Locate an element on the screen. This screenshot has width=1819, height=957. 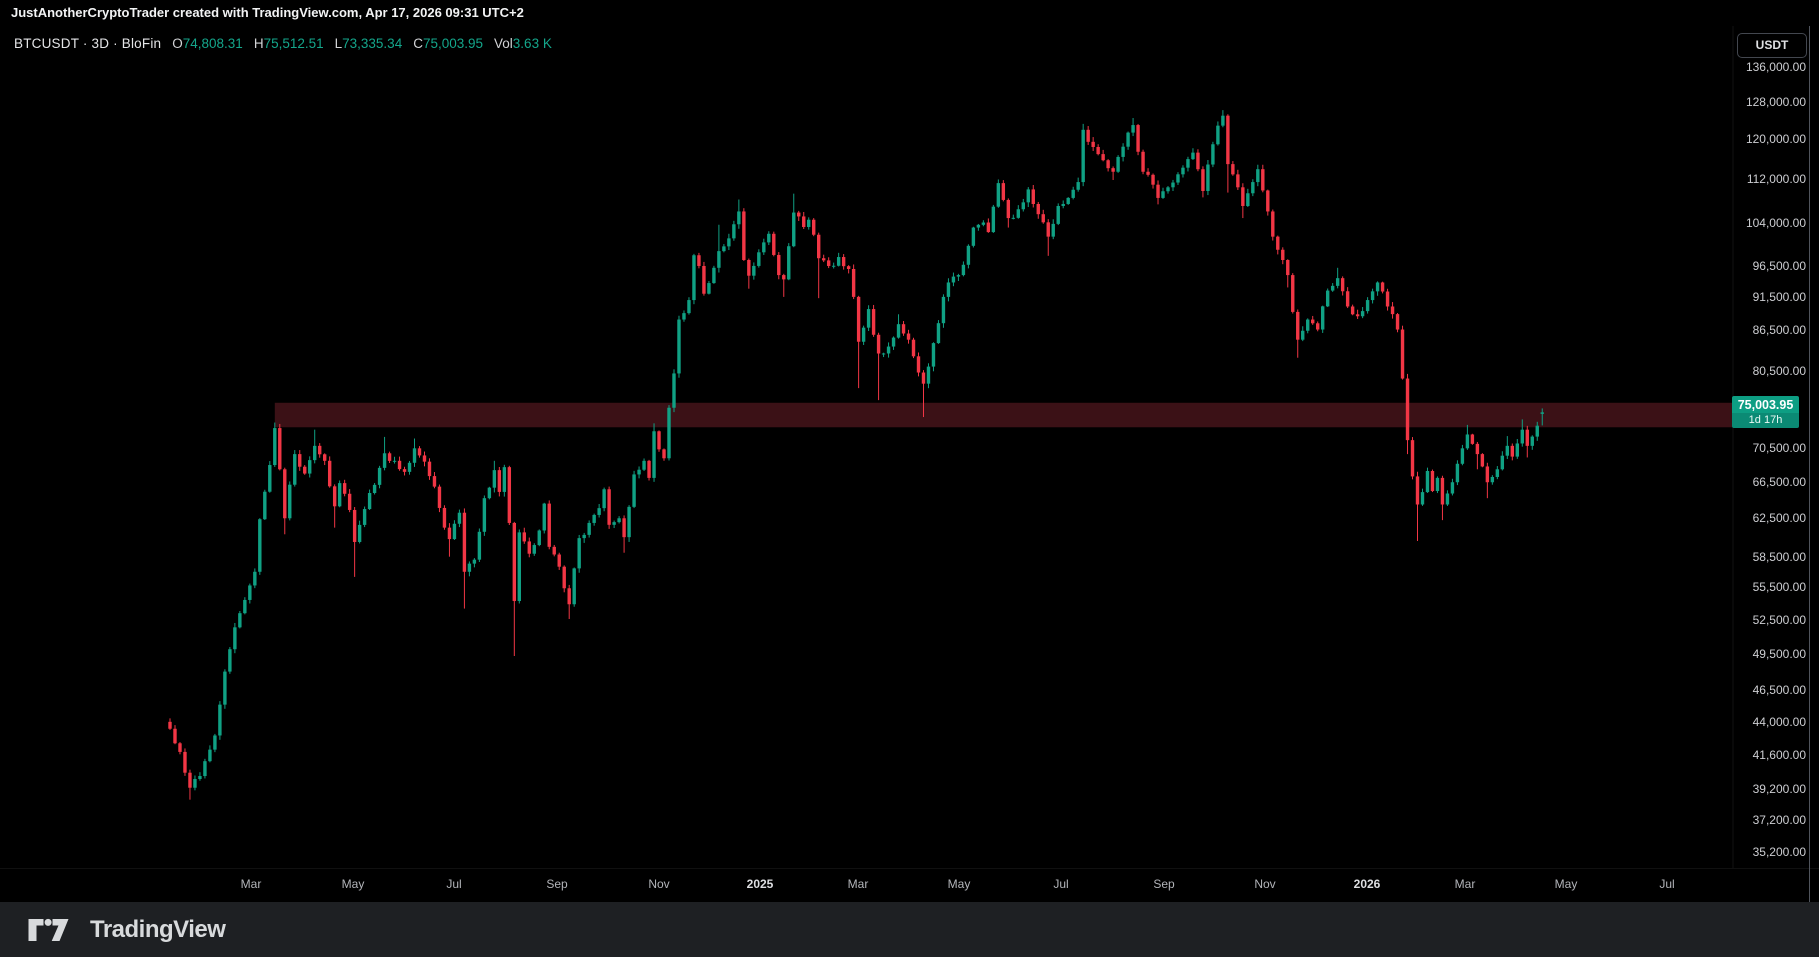
time-tick-month: Jul is located at coordinates (454, 884).